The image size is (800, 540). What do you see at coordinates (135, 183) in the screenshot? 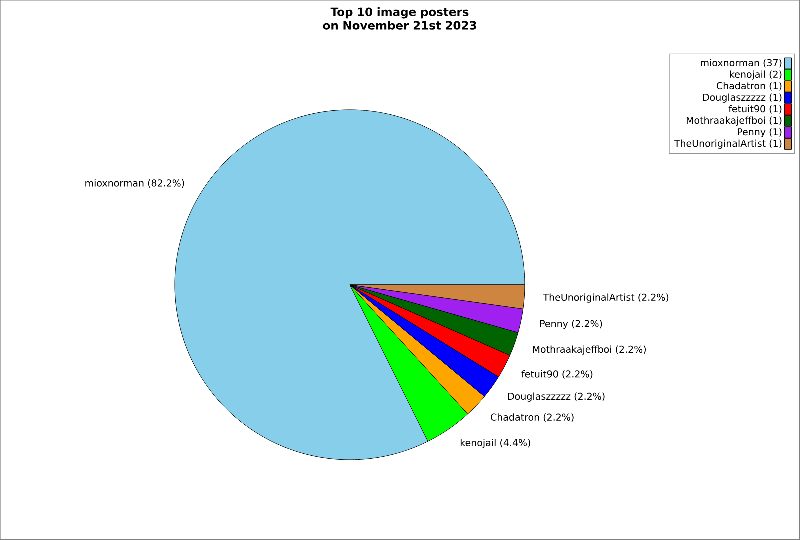
I see `data-label: mioxnorman (82.2%)` at bounding box center [135, 183].